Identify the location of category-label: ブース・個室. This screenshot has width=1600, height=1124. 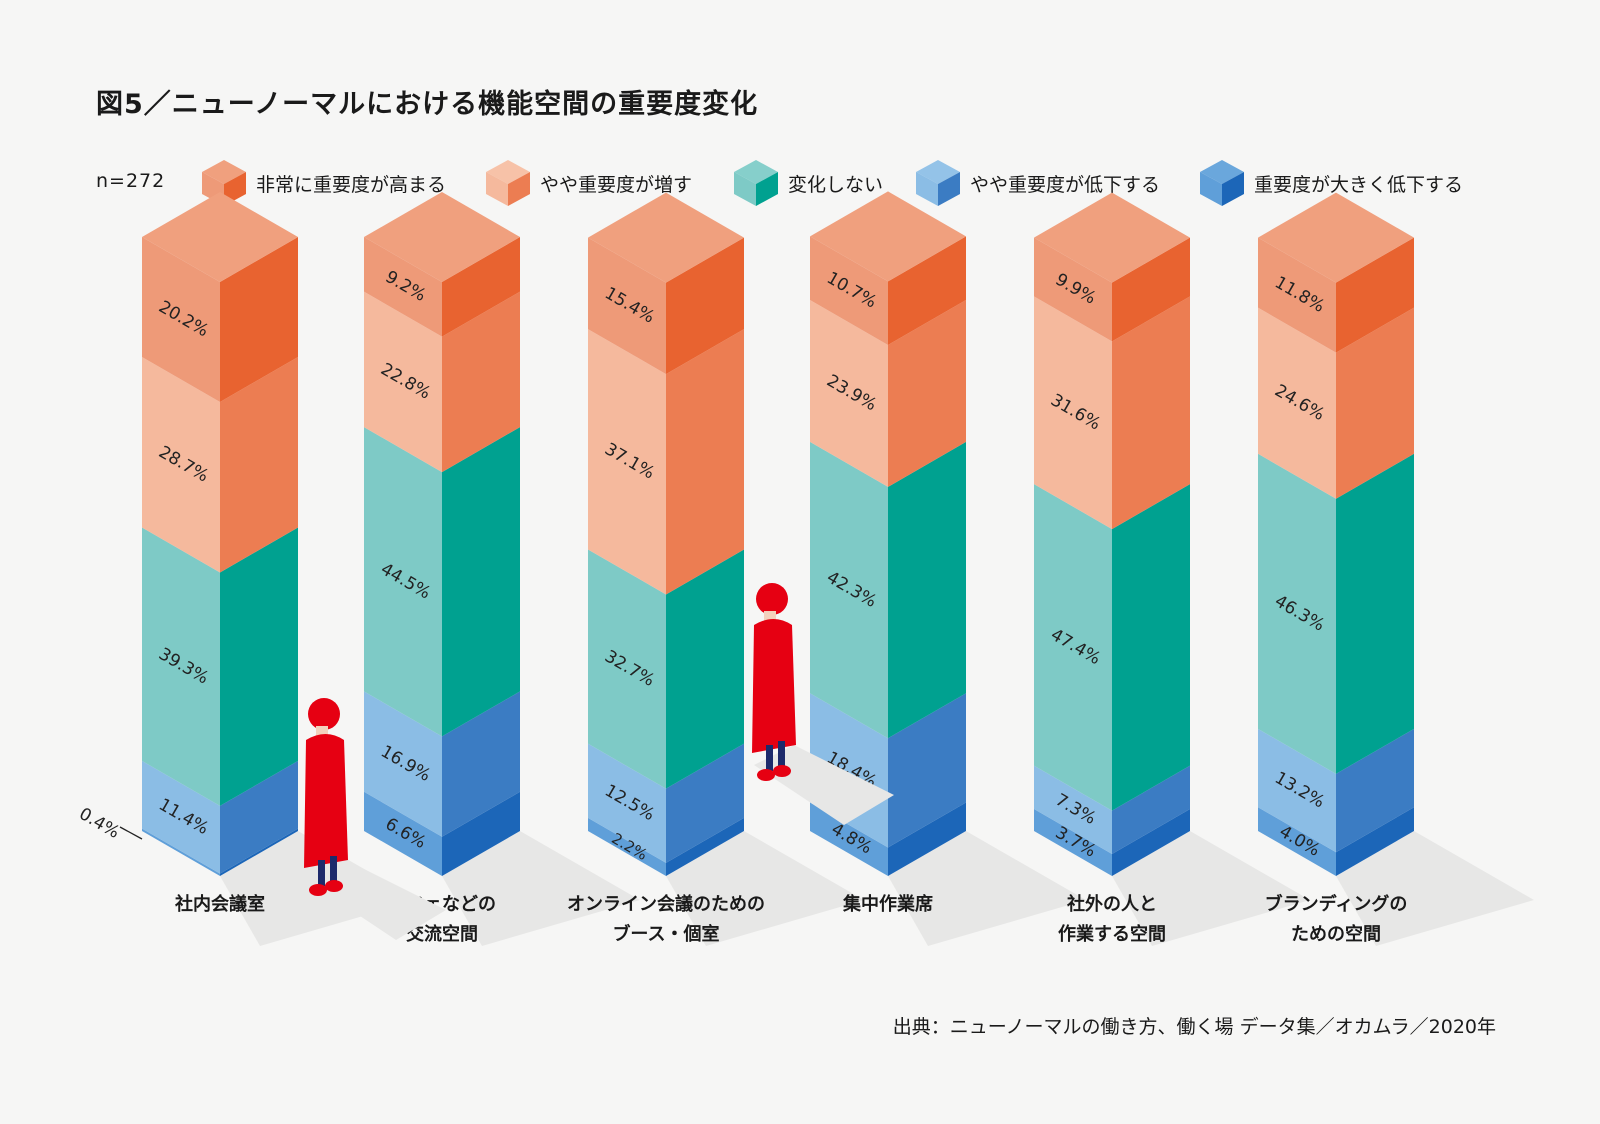
(665, 934).